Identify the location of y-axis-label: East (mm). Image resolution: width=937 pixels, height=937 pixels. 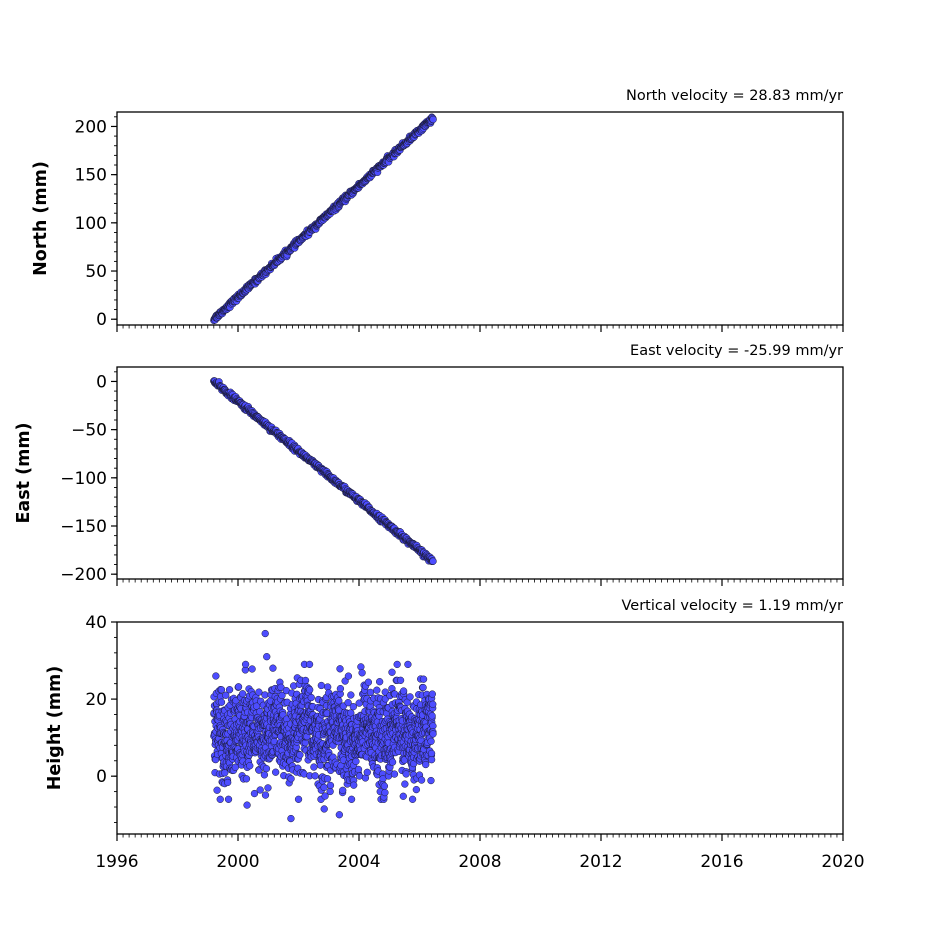
(24, 472).